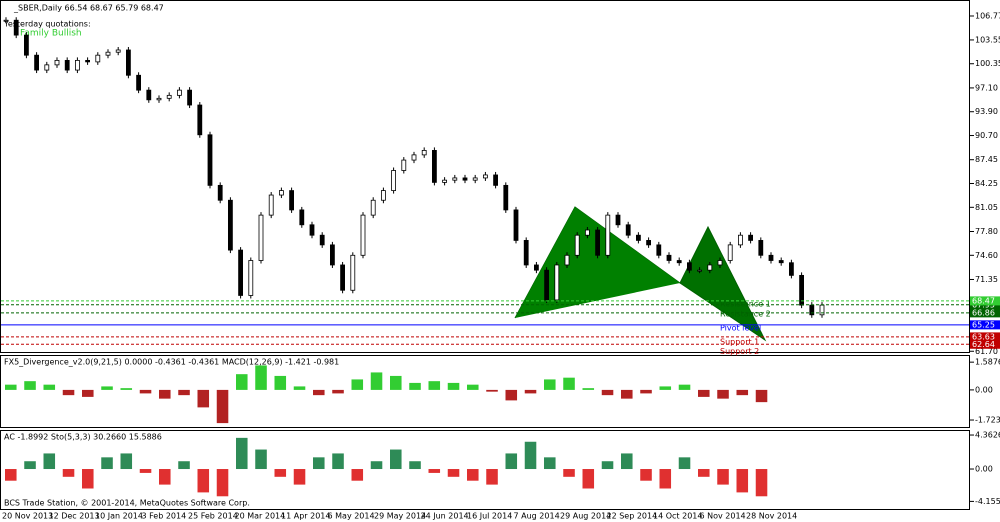 This screenshot has width=1000, height=522. What do you see at coordinates (88, 8) in the screenshot?
I see `symbol-info: _SBER,Daily 66.54 68.67 65.79 68.47` at bounding box center [88, 8].